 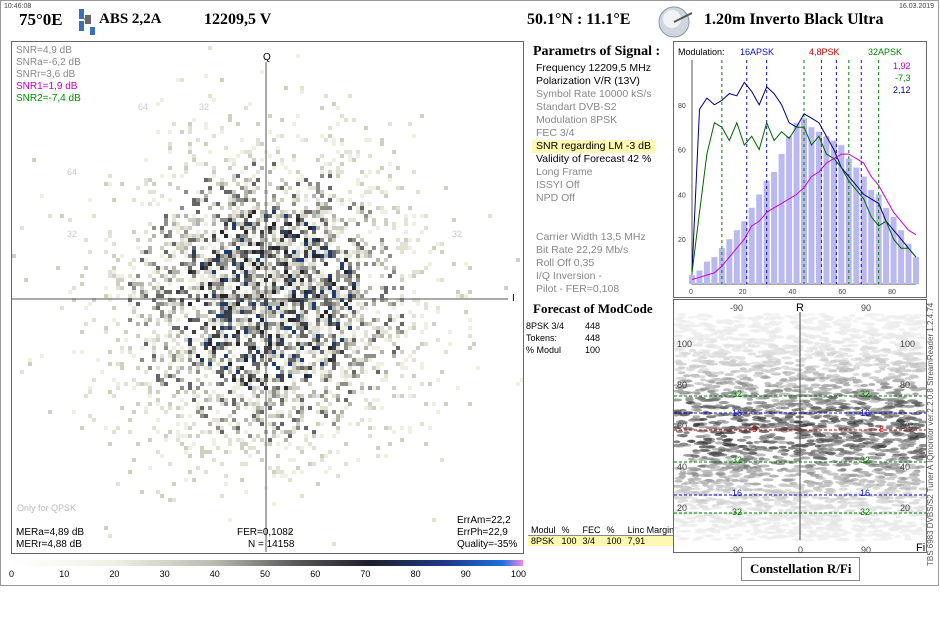 What do you see at coordinates (72, 234) in the screenshot?
I see `grid-label-32-left: 32` at bounding box center [72, 234].